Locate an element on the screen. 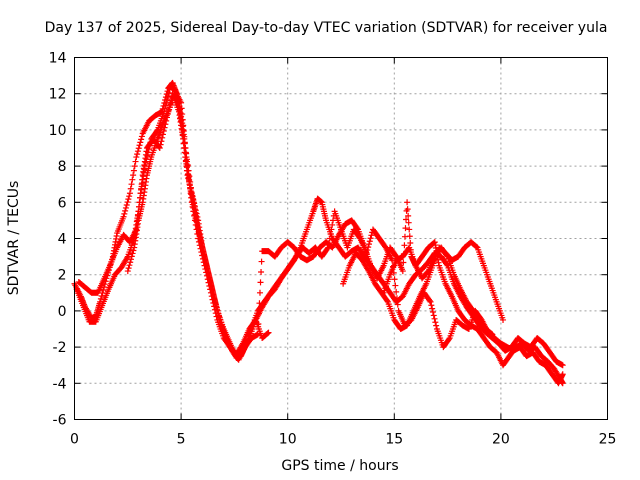 The height and width of the screenshot is (480, 640). y-tick-label: -6 is located at coordinates (60, 421).